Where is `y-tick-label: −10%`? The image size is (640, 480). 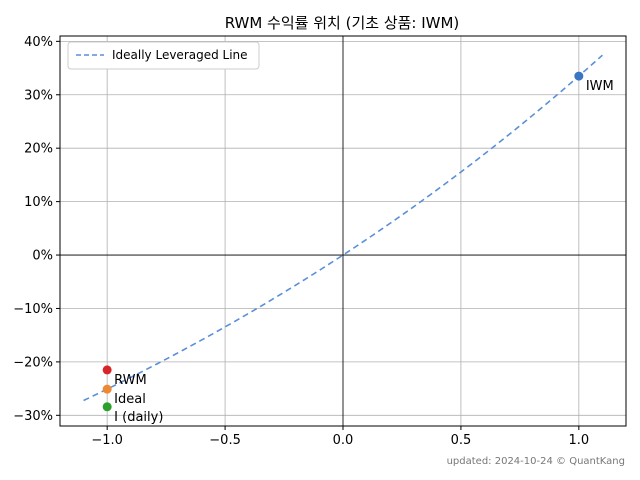
y-tick-label: −10% is located at coordinates (33, 309).